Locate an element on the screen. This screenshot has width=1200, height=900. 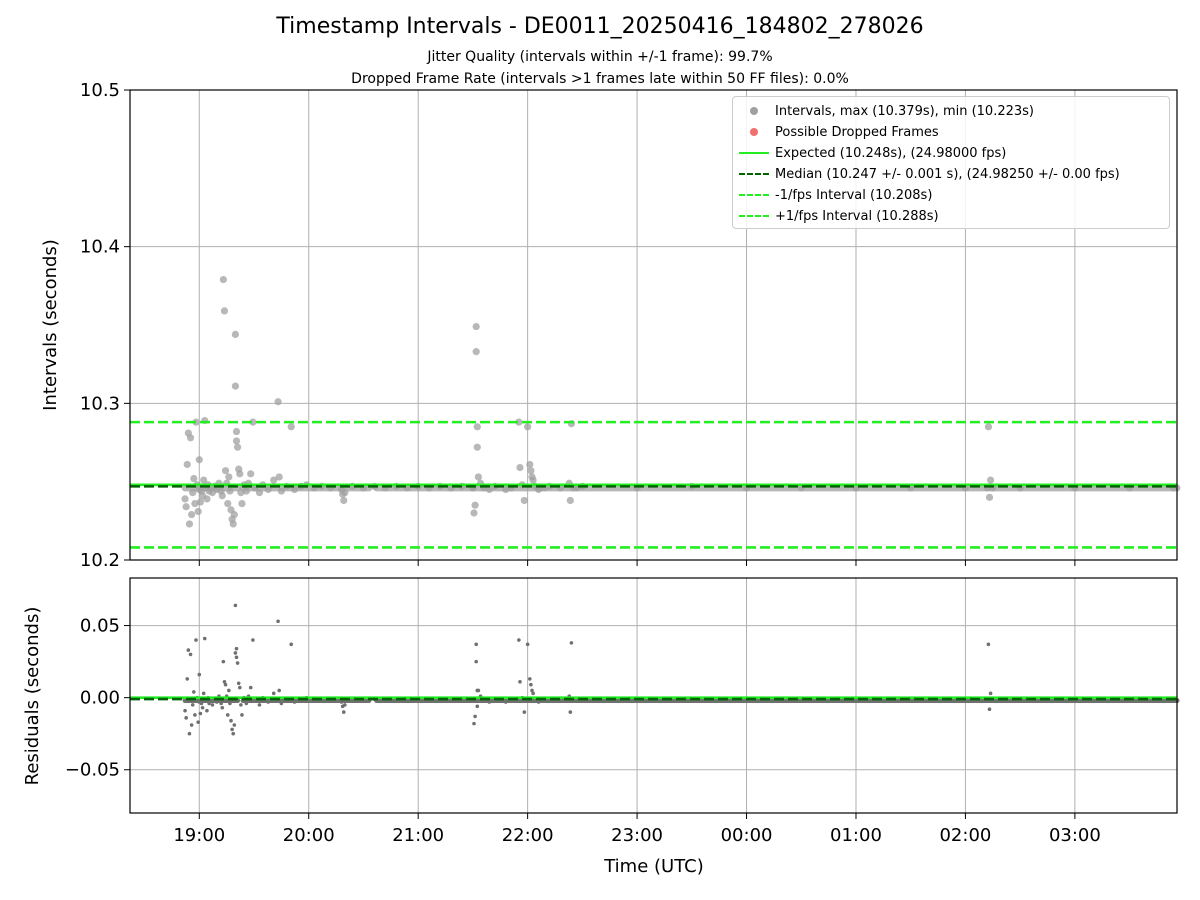
legend-entry: Intervals, max (10.379s), min (10.223s) is located at coordinates (883, 111).